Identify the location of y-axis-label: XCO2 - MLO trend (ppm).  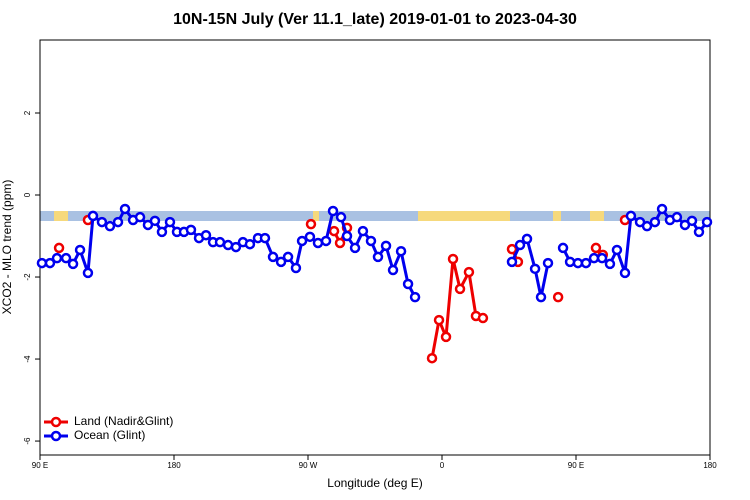
(7, 247).